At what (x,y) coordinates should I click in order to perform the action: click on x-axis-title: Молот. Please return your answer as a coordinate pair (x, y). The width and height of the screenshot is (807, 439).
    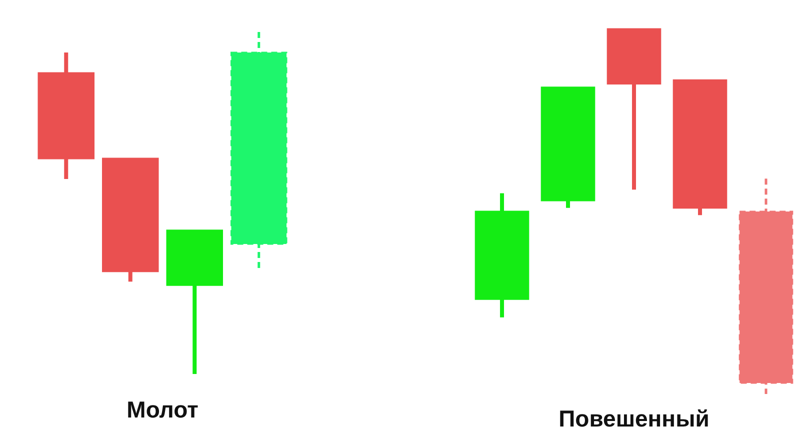
    Looking at the image, I should click on (162, 409).